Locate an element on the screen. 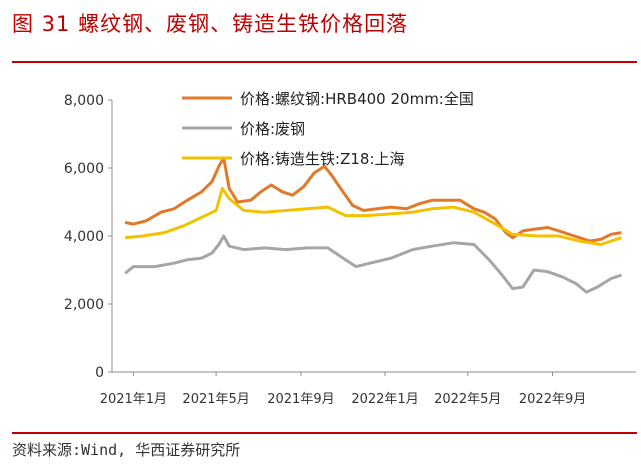 The height and width of the screenshot is (470, 641). x-tick-label: 2022年1月 is located at coordinates (384, 399).